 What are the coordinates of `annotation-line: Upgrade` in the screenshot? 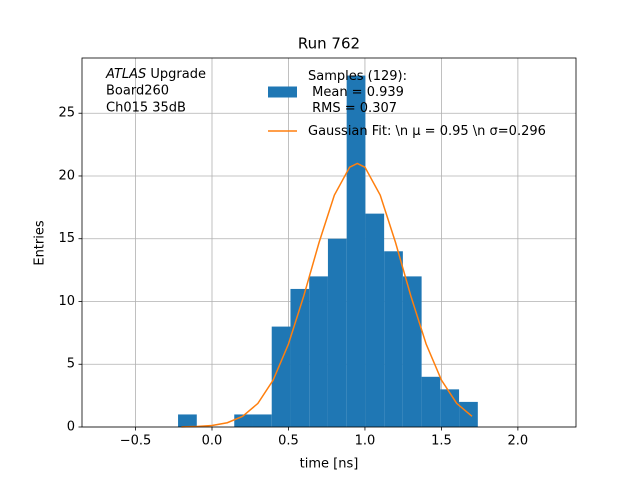 It's located at (176, 74).